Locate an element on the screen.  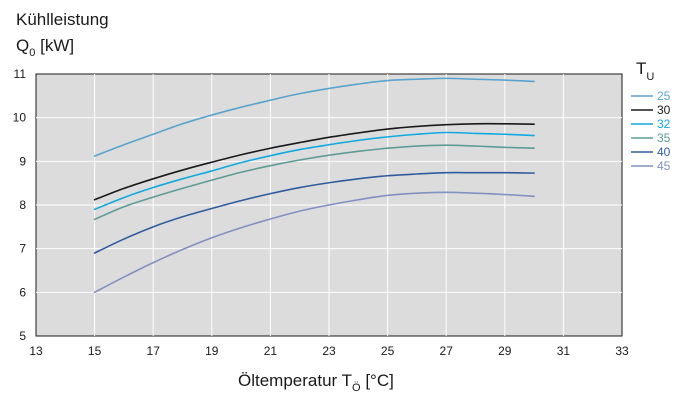
legend-title: TU is located at coordinates (645, 71).